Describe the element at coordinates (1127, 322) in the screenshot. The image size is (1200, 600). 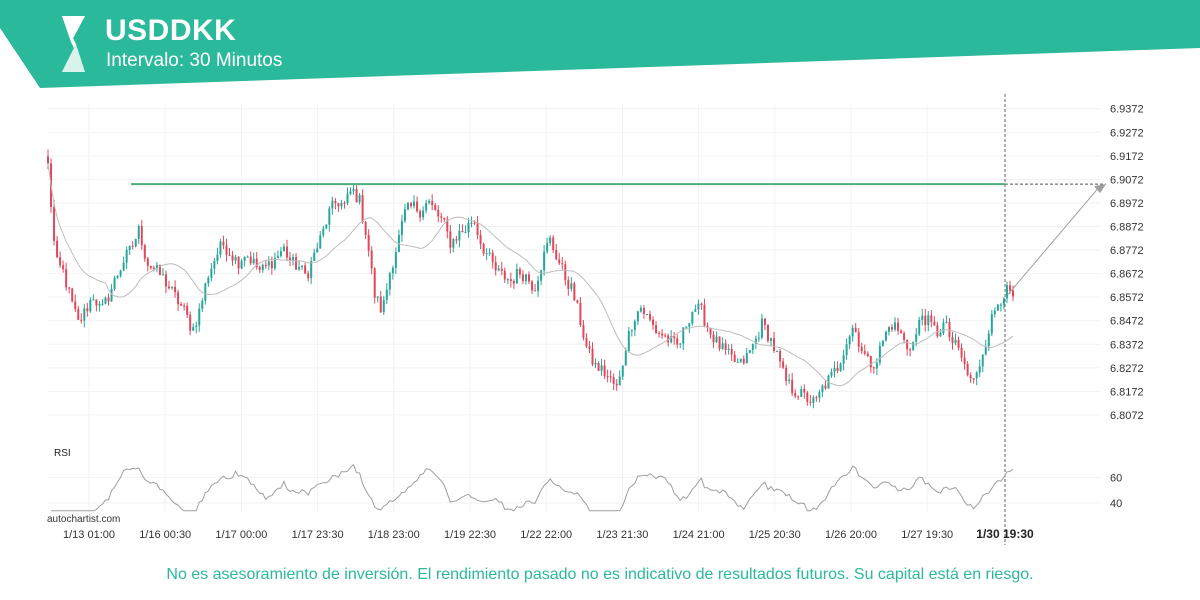
I see `y-tick-label: 6.8472` at that location.